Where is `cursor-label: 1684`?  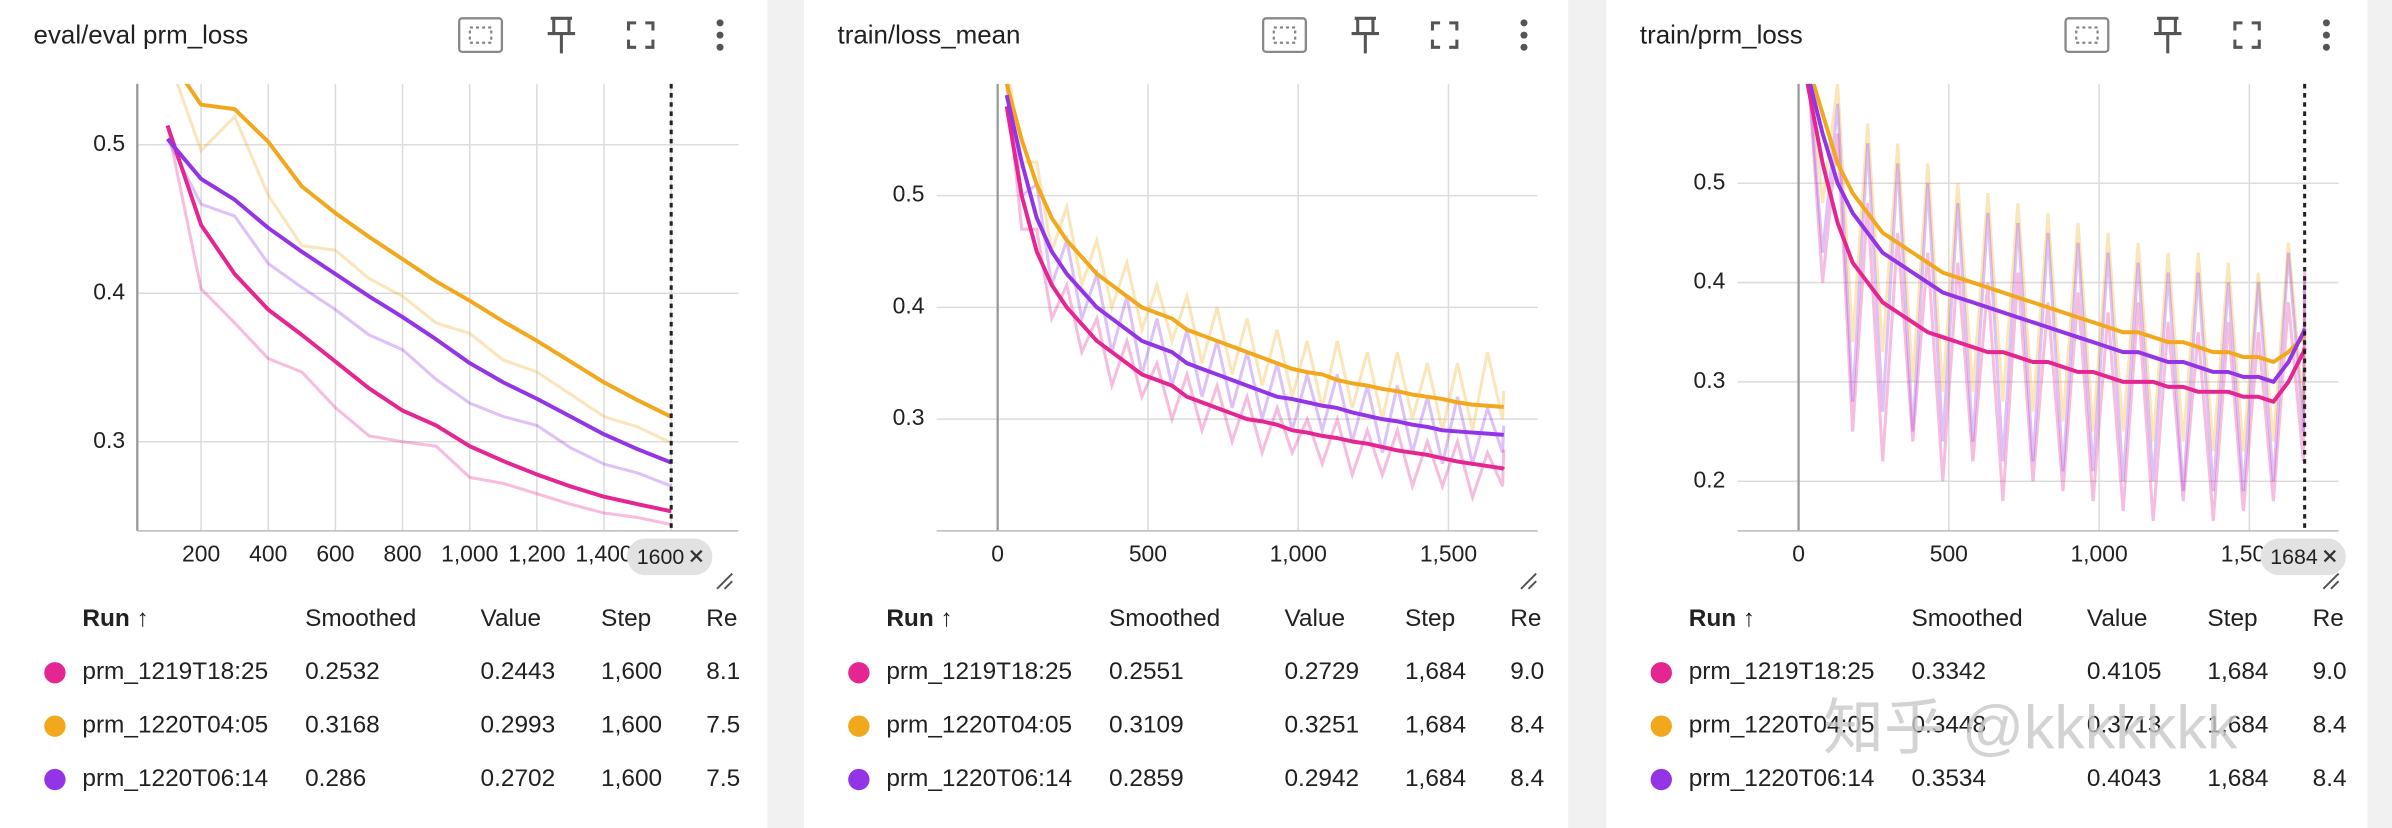 cursor-label: 1684 is located at coordinates (2294, 557).